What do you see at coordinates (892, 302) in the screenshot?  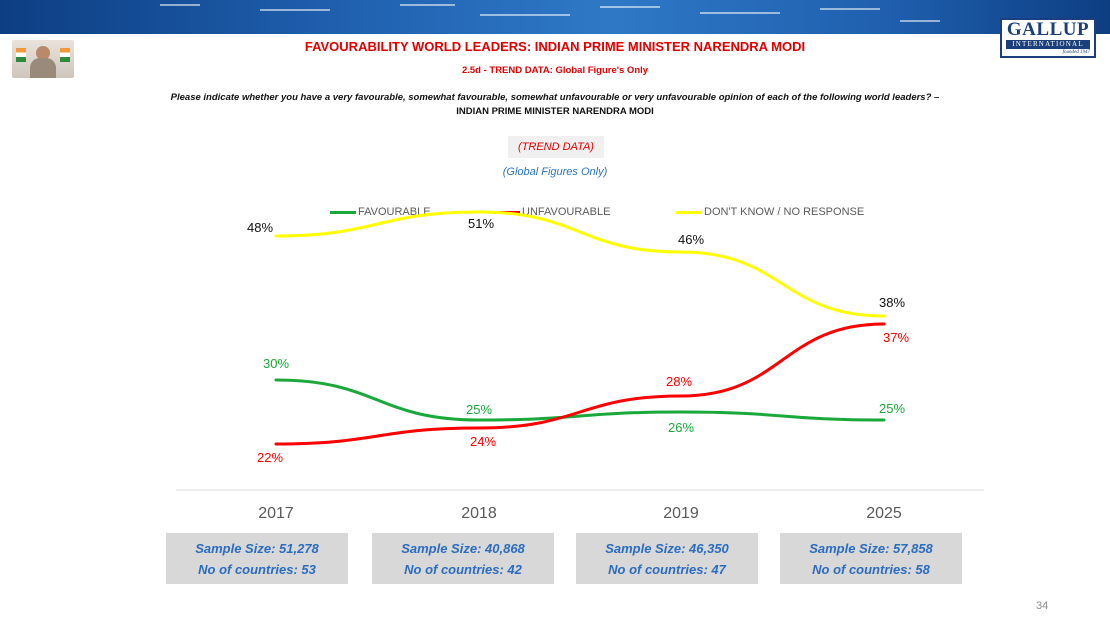 I see `data-label-dont-know-2025: 38%` at bounding box center [892, 302].